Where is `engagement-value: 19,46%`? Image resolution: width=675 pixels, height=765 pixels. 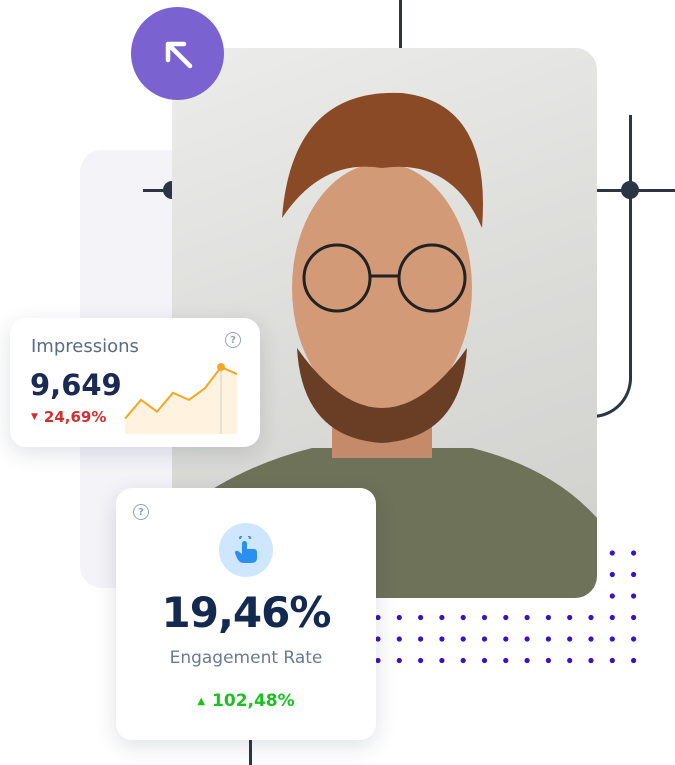 engagement-value: 19,46% is located at coordinates (246, 612).